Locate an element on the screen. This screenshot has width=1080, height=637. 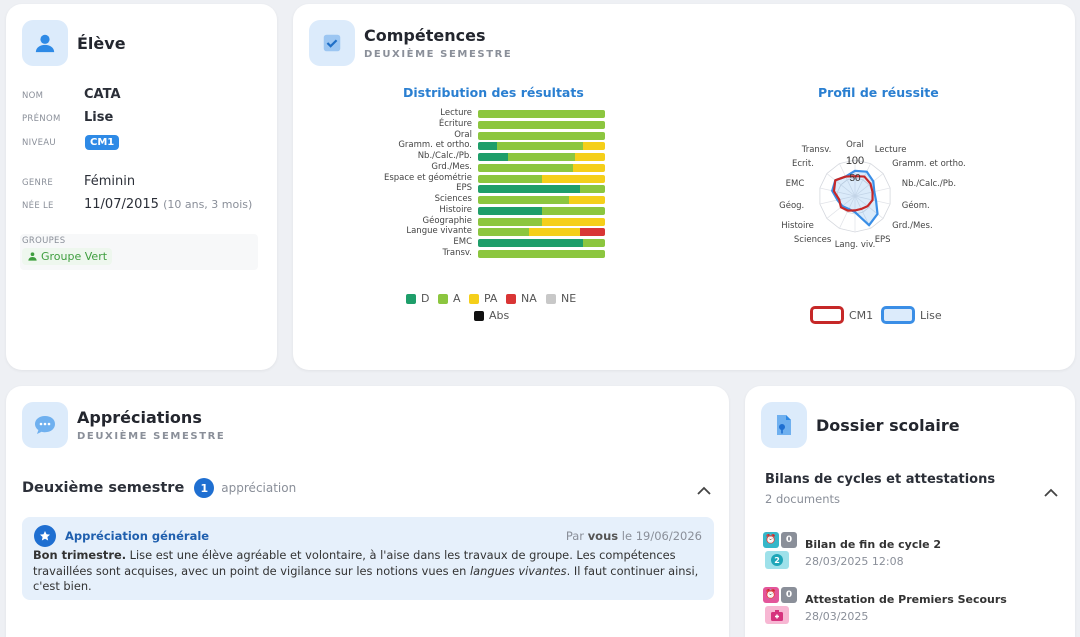
age: (10 ans, 3 mois) is located at coordinates (208, 204).